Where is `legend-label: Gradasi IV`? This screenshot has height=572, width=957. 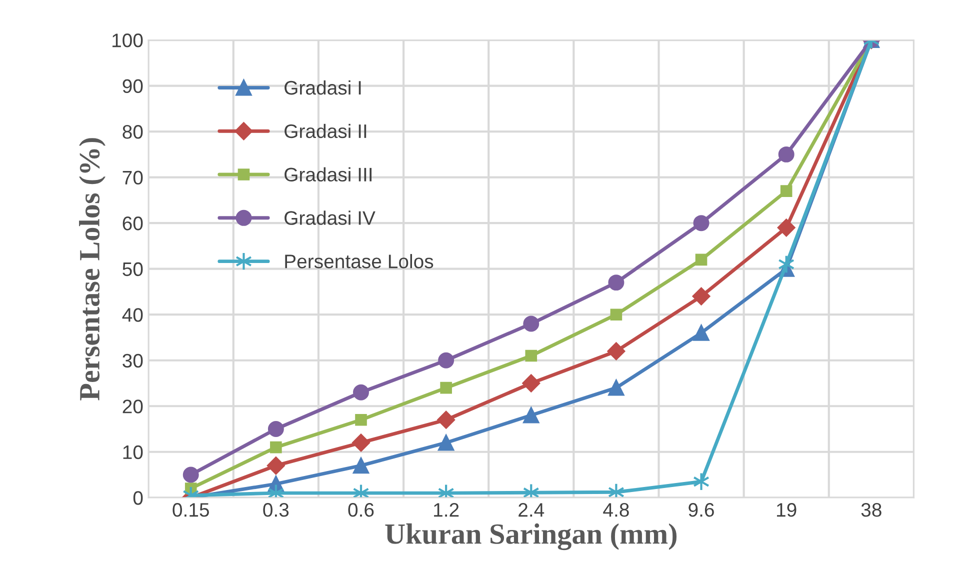 legend-label: Gradasi IV is located at coordinates (330, 217).